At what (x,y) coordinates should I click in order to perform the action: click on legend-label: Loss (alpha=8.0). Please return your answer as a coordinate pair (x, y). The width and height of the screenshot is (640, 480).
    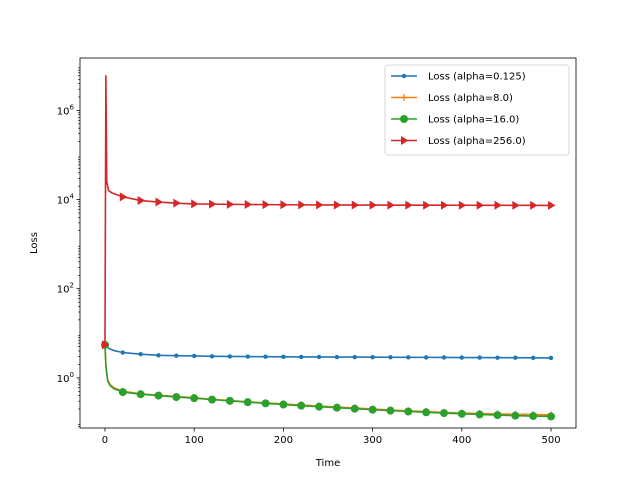
    Looking at the image, I should click on (470, 98).